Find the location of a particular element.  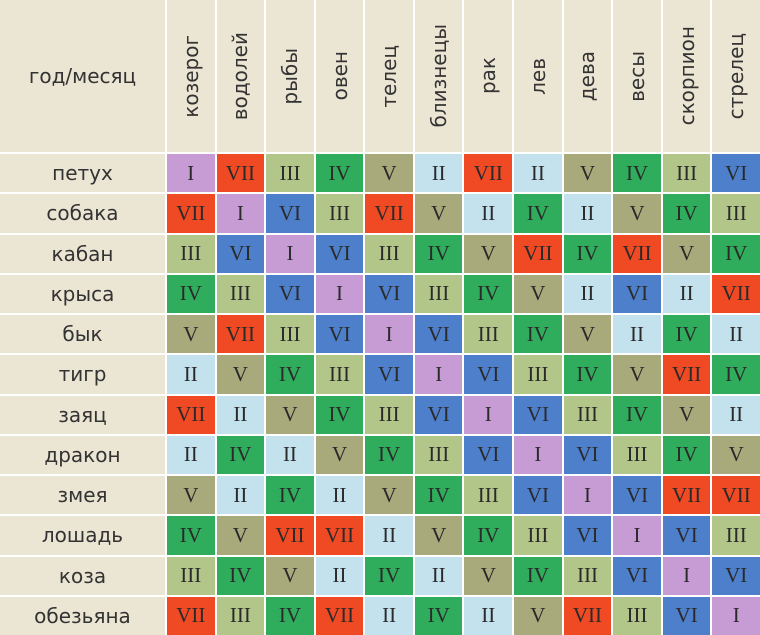

column-label: близнецы is located at coordinates (438, 76).